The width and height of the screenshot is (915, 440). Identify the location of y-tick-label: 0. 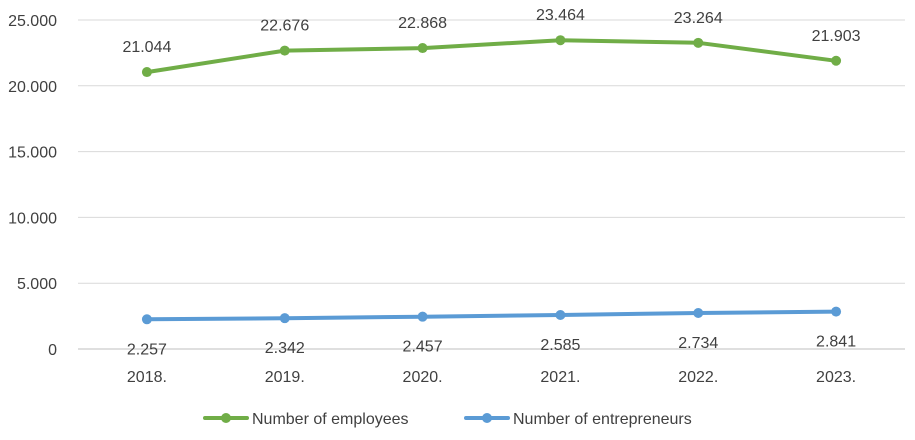
(52, 350).